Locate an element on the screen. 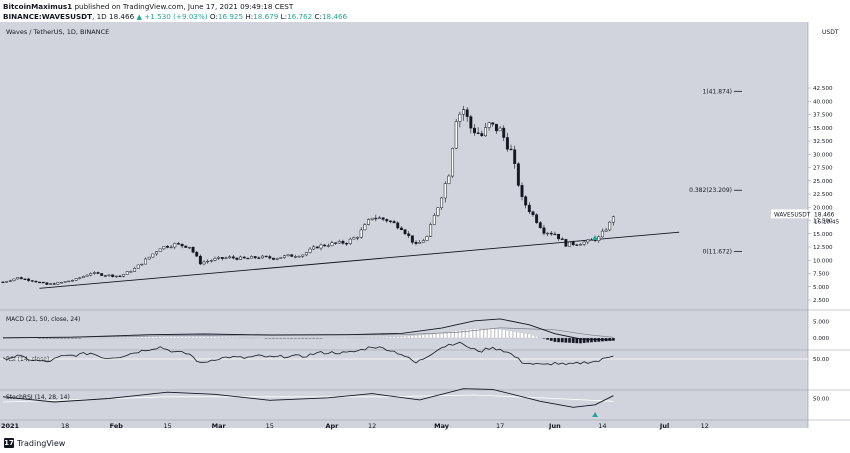 The image size is (850, 453). close-value: 18.466 is located at coordinates (334, 16).